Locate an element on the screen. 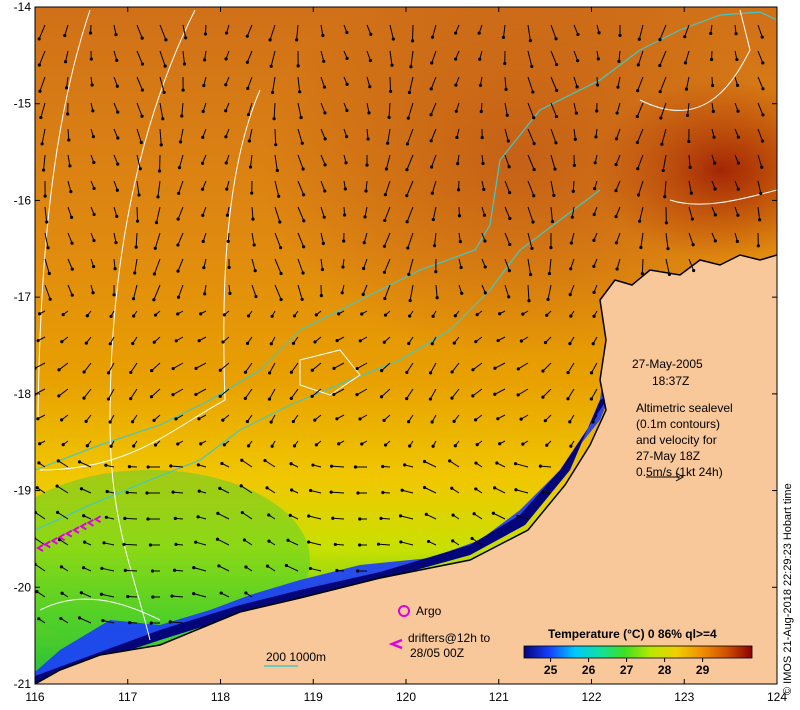 Image resolution: width=800 pixels, height=710 pixels. lon-tick-label: 119 is located at coordinates (313, 697).